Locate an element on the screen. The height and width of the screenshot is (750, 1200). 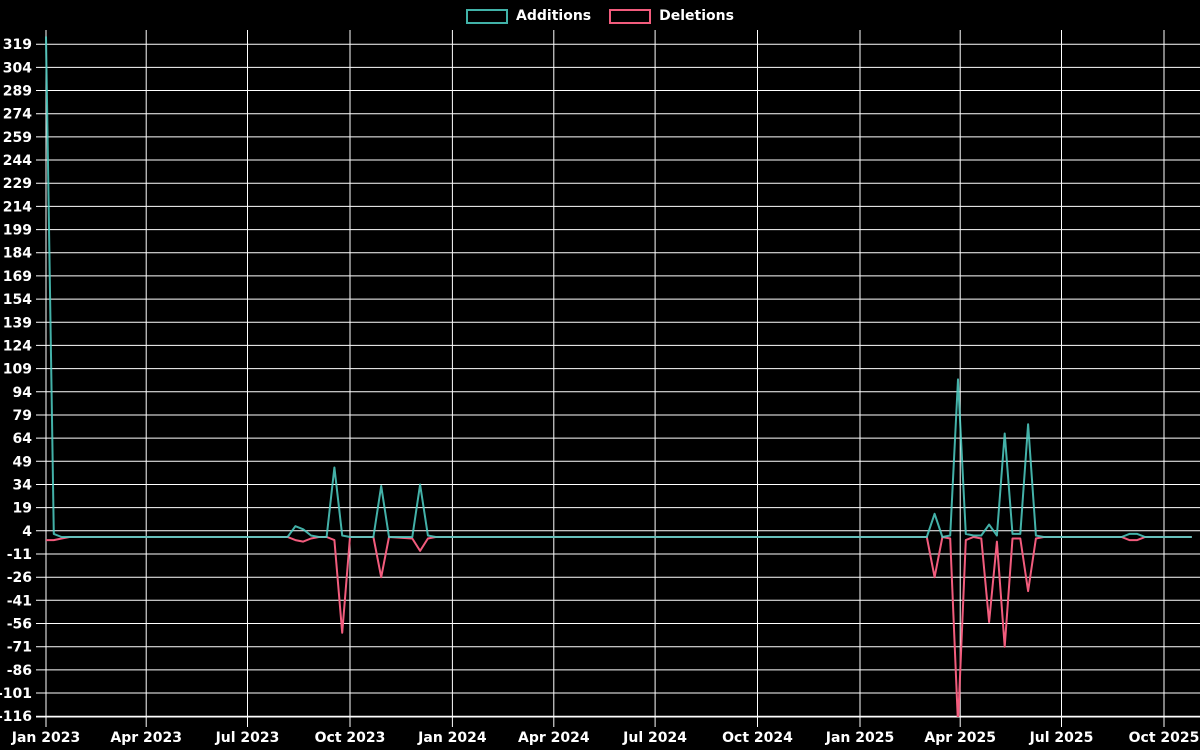
y-axis-tick-label: 124 is located at coordinates (17, 346).